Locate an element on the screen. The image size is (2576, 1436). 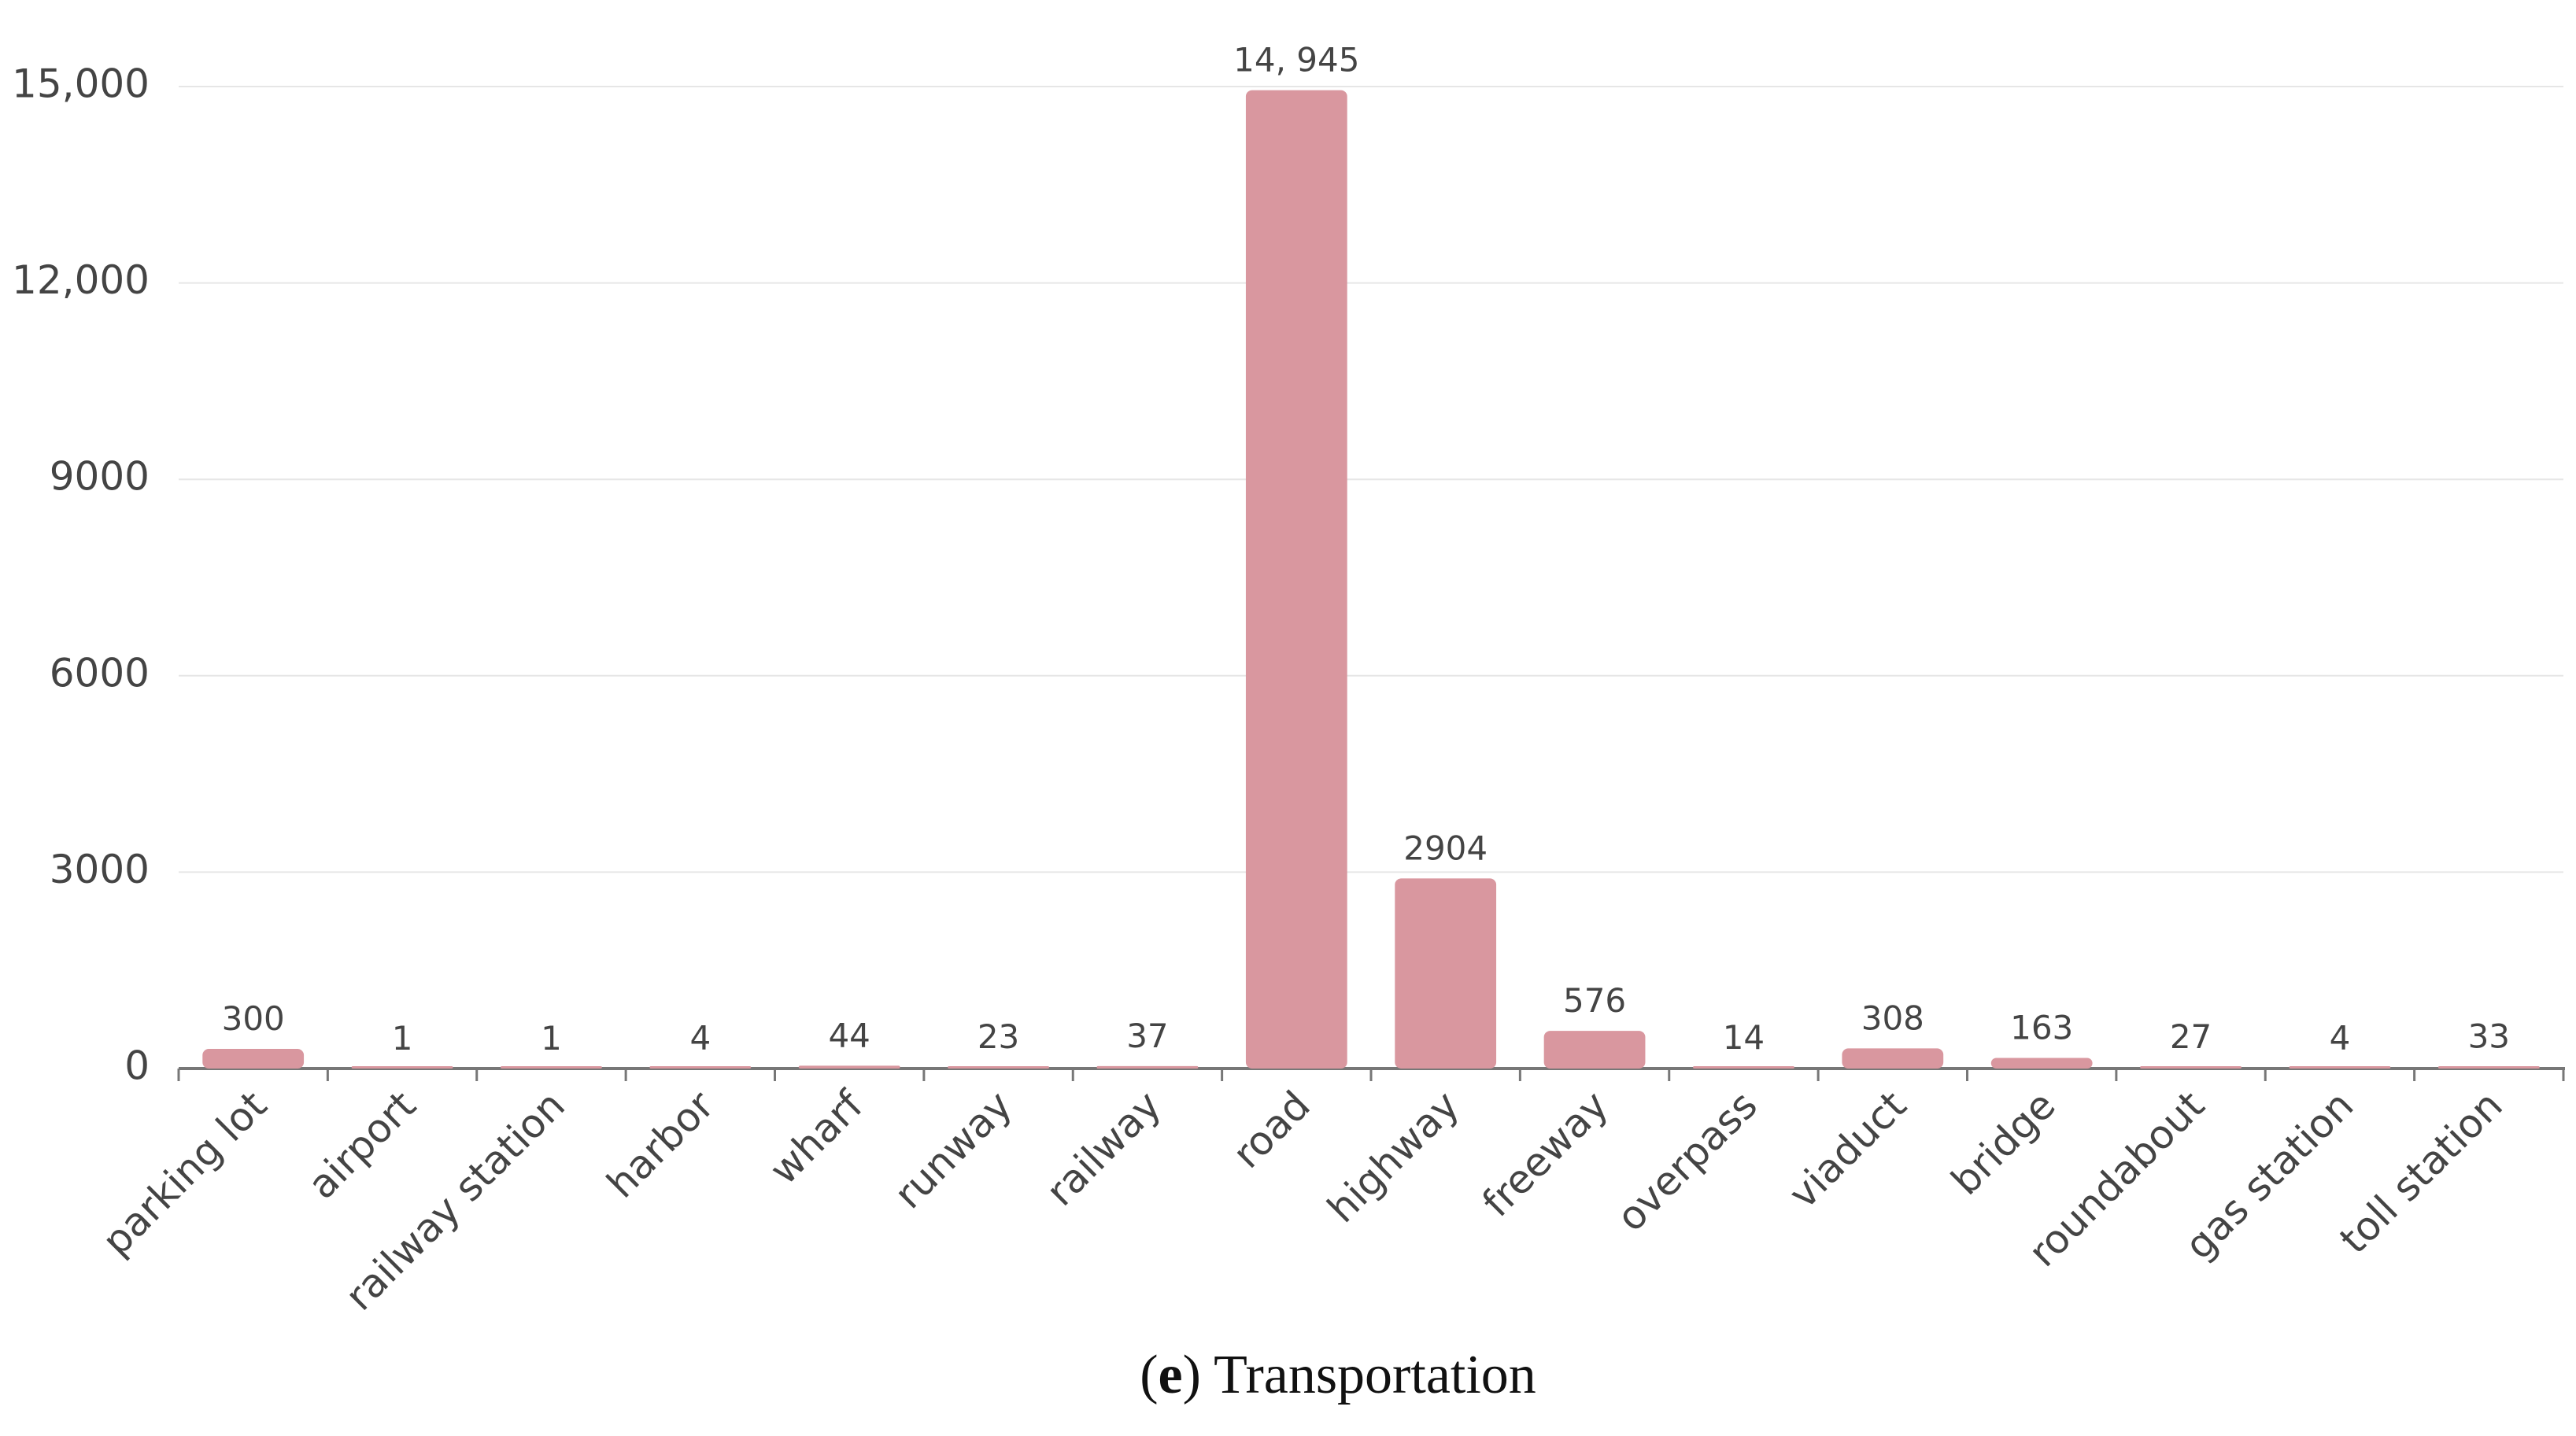
caption-letter: e is located at coordinates (1171, 1375).